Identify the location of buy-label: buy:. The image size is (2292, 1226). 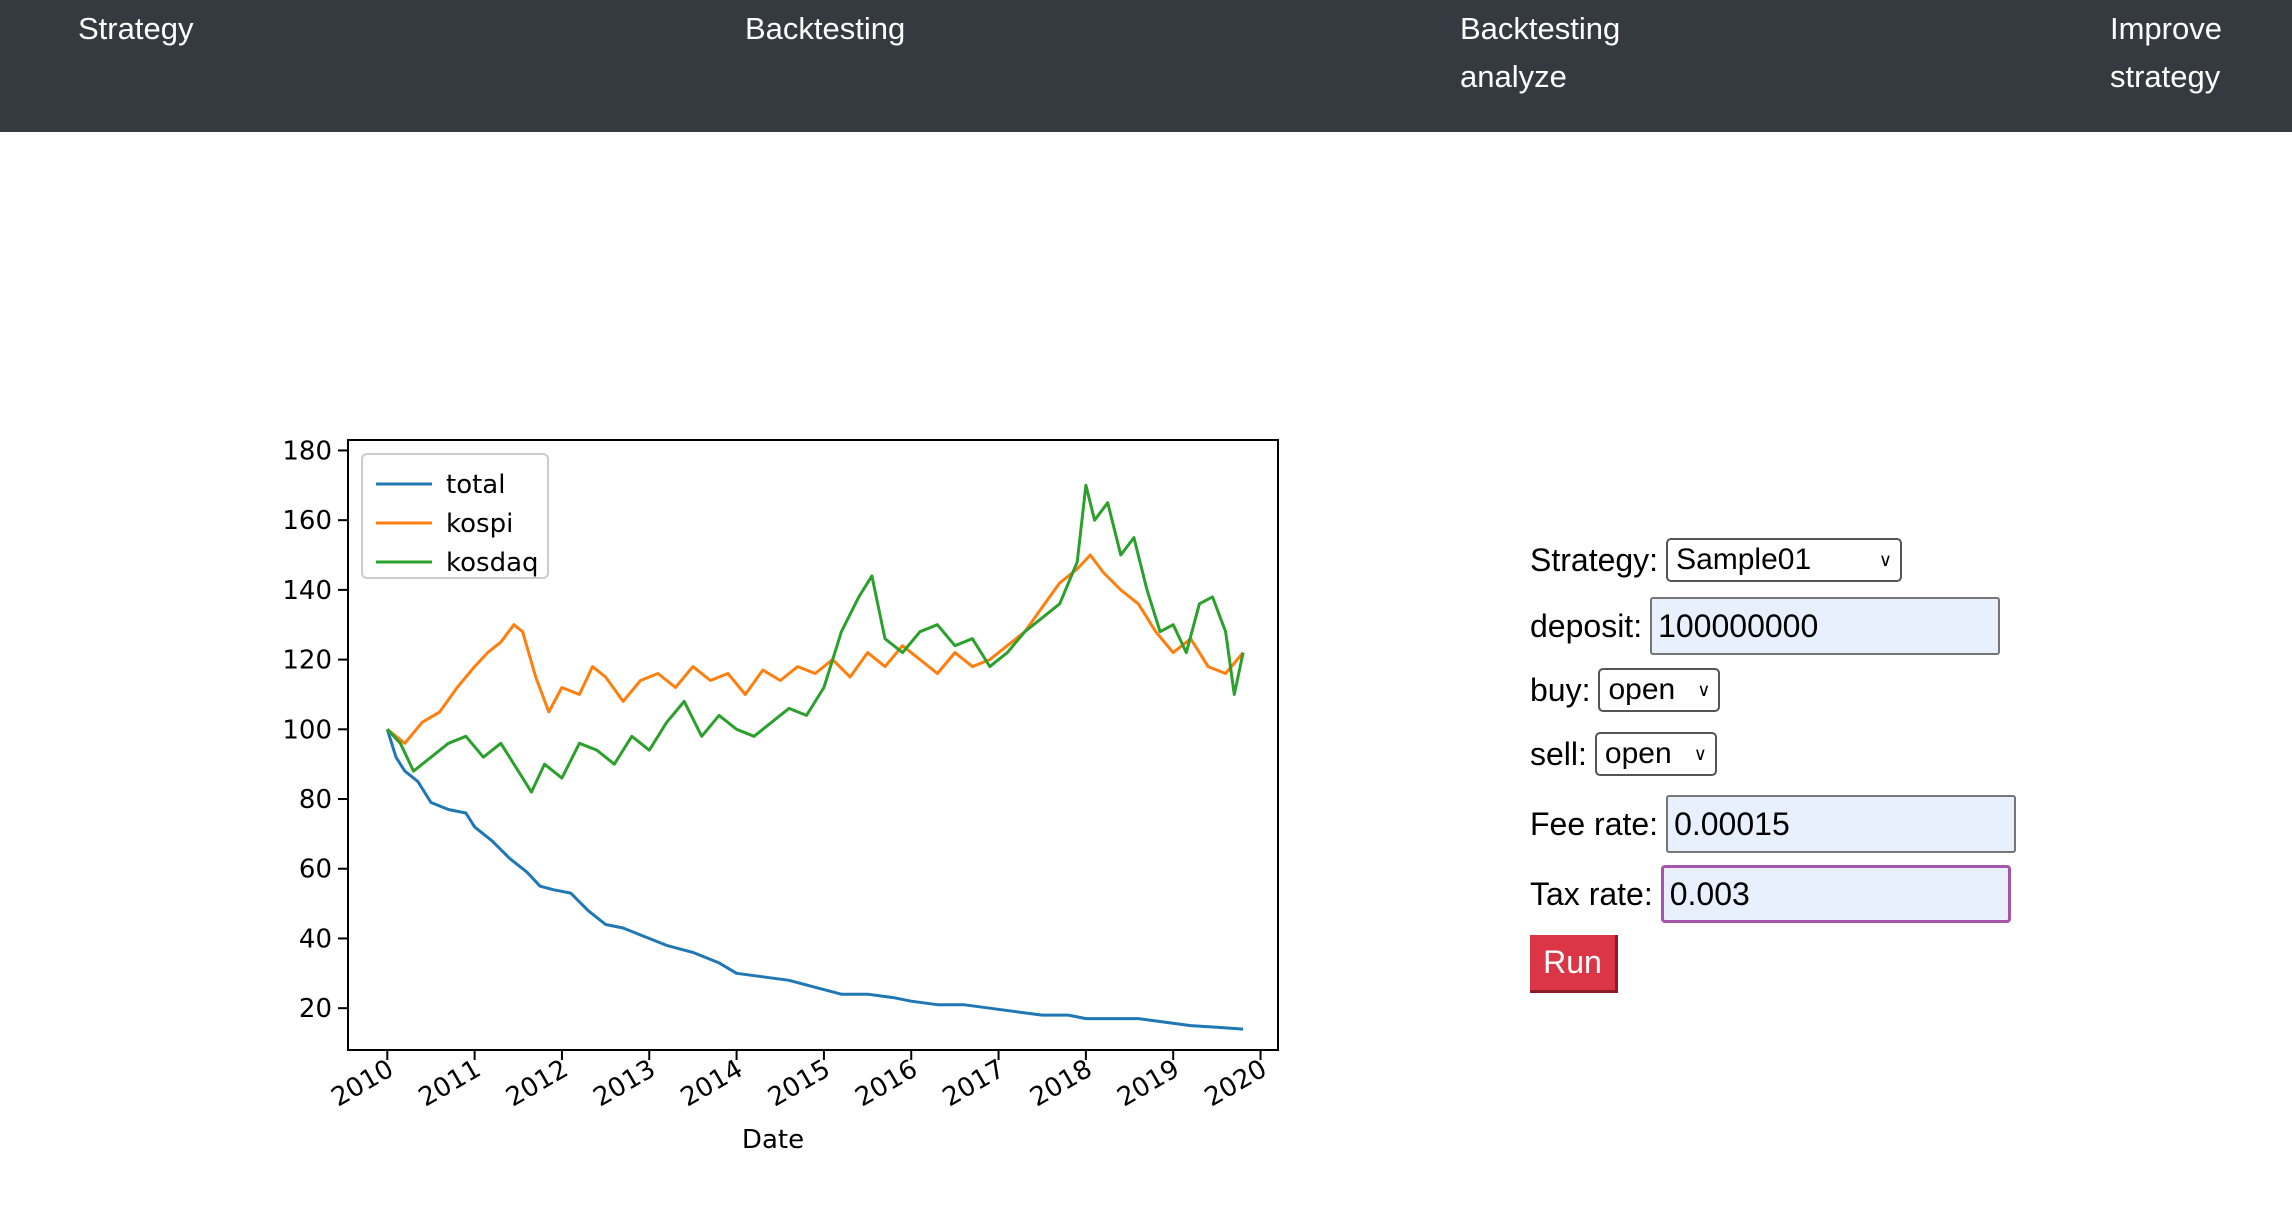
(1560, 689).